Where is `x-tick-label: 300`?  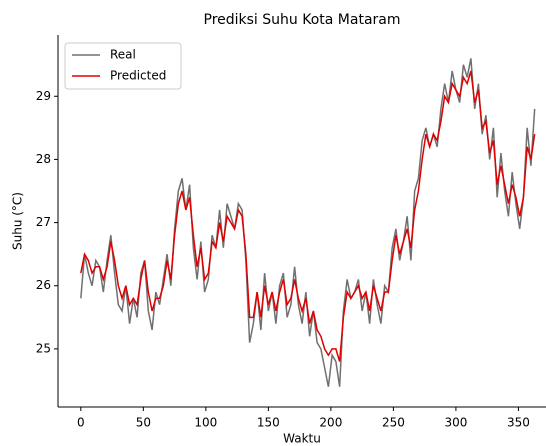 x-tick-label: 300 is located at coordinates (455, 423).